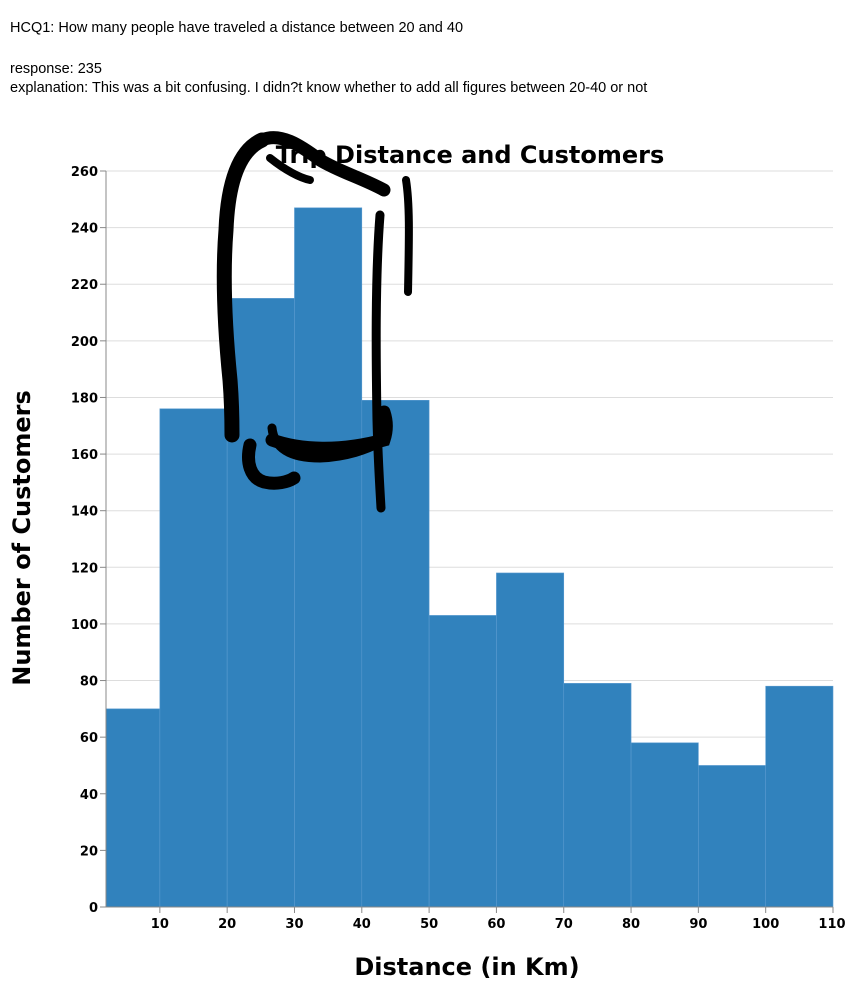 Image resolution: width=860 pixels, height=986 pixels. I want to click on y-tick-label: 220, so click(84, 285).